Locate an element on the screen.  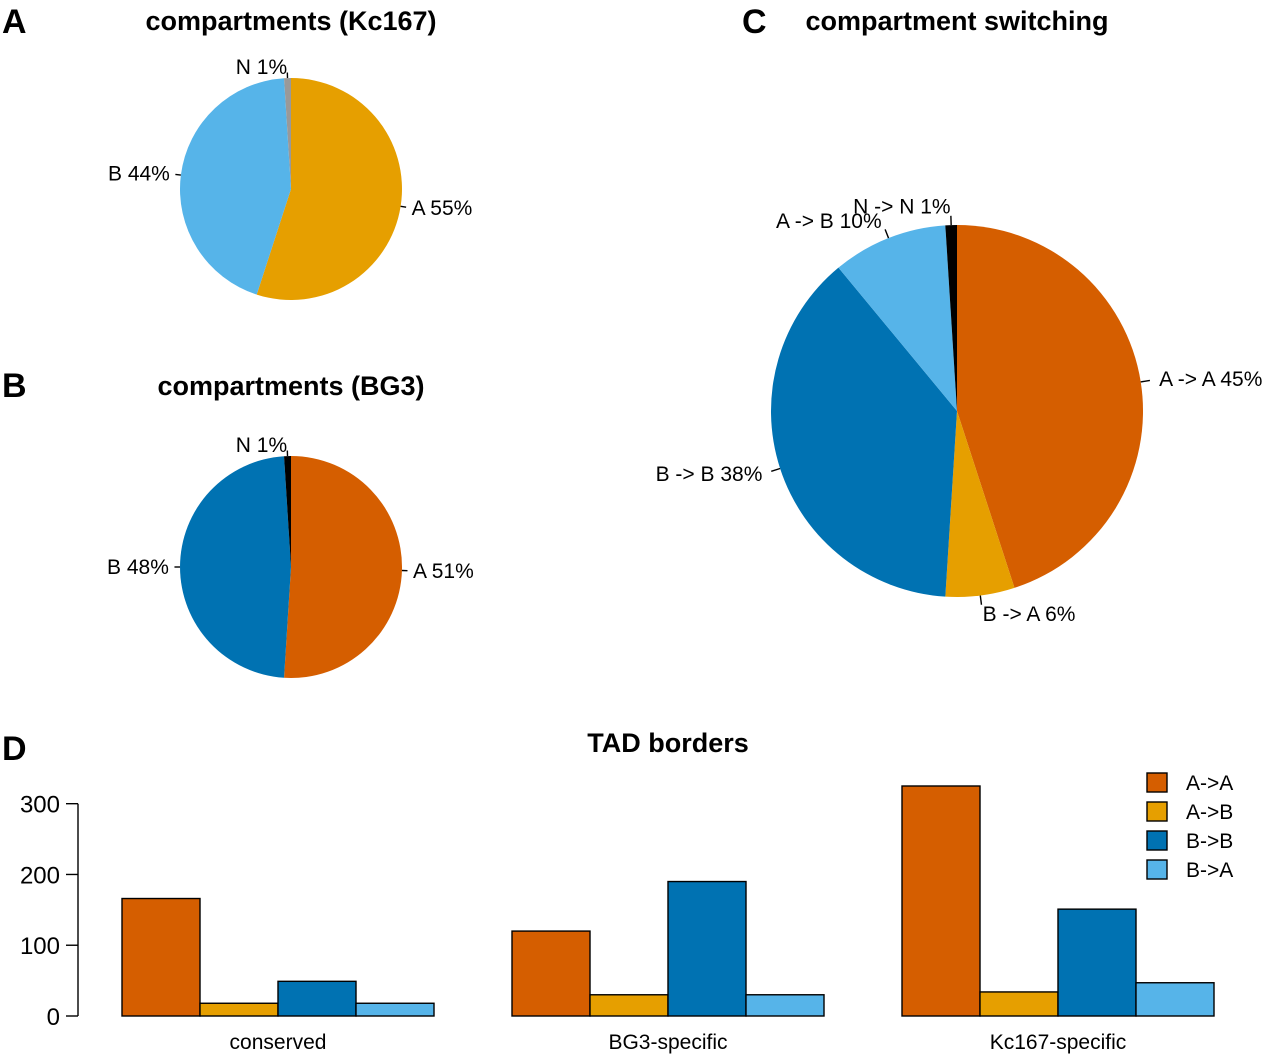
pie-bg3-label-2: N 1% is located at coordinates (261, 445).